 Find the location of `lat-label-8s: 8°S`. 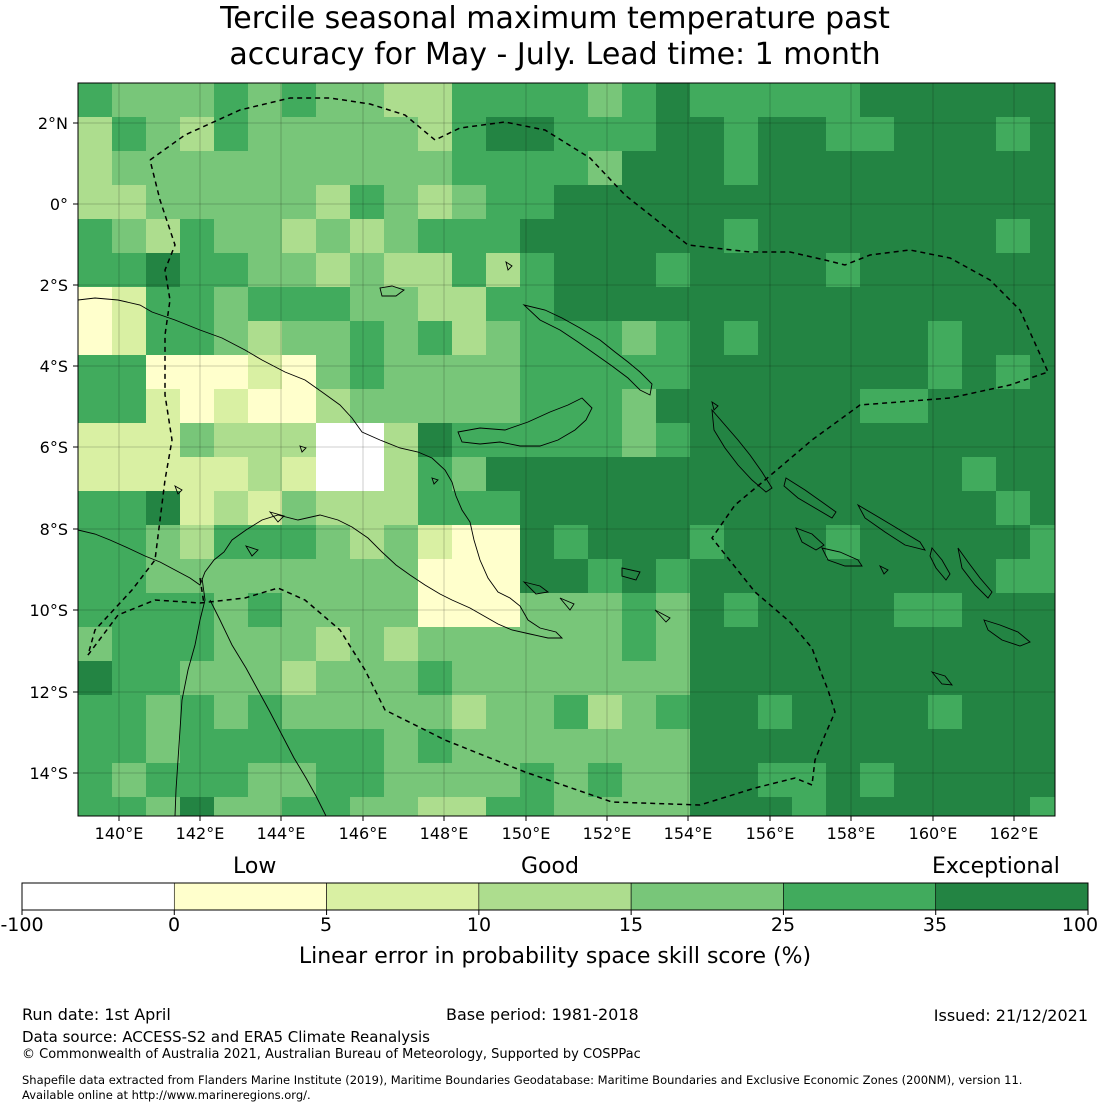

lat-label-8s: 8°S is located at coordinates (53, 529).